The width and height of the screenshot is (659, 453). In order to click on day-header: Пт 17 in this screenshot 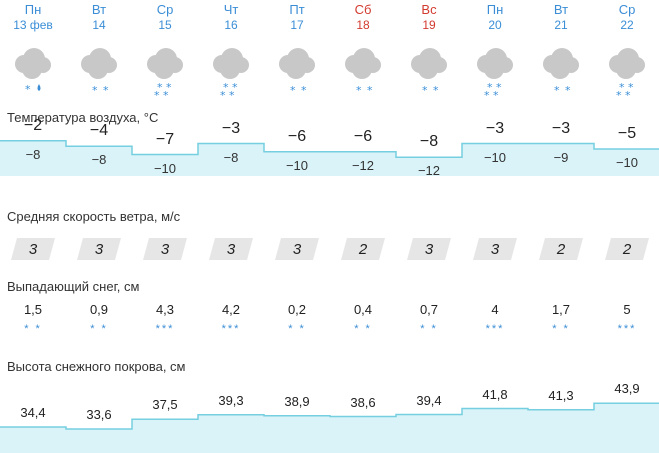, I will do `click(297, 16)`.